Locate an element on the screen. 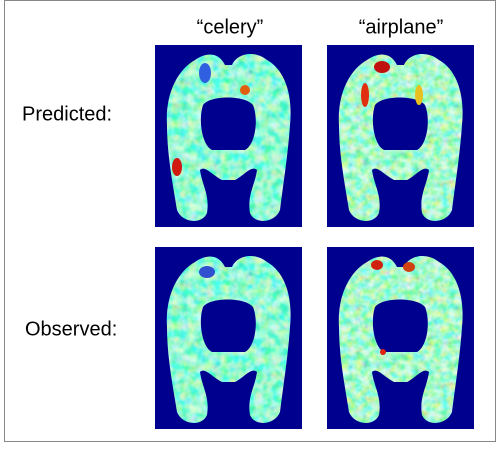  row-label: Observed: is located at coordinates (71, 329).